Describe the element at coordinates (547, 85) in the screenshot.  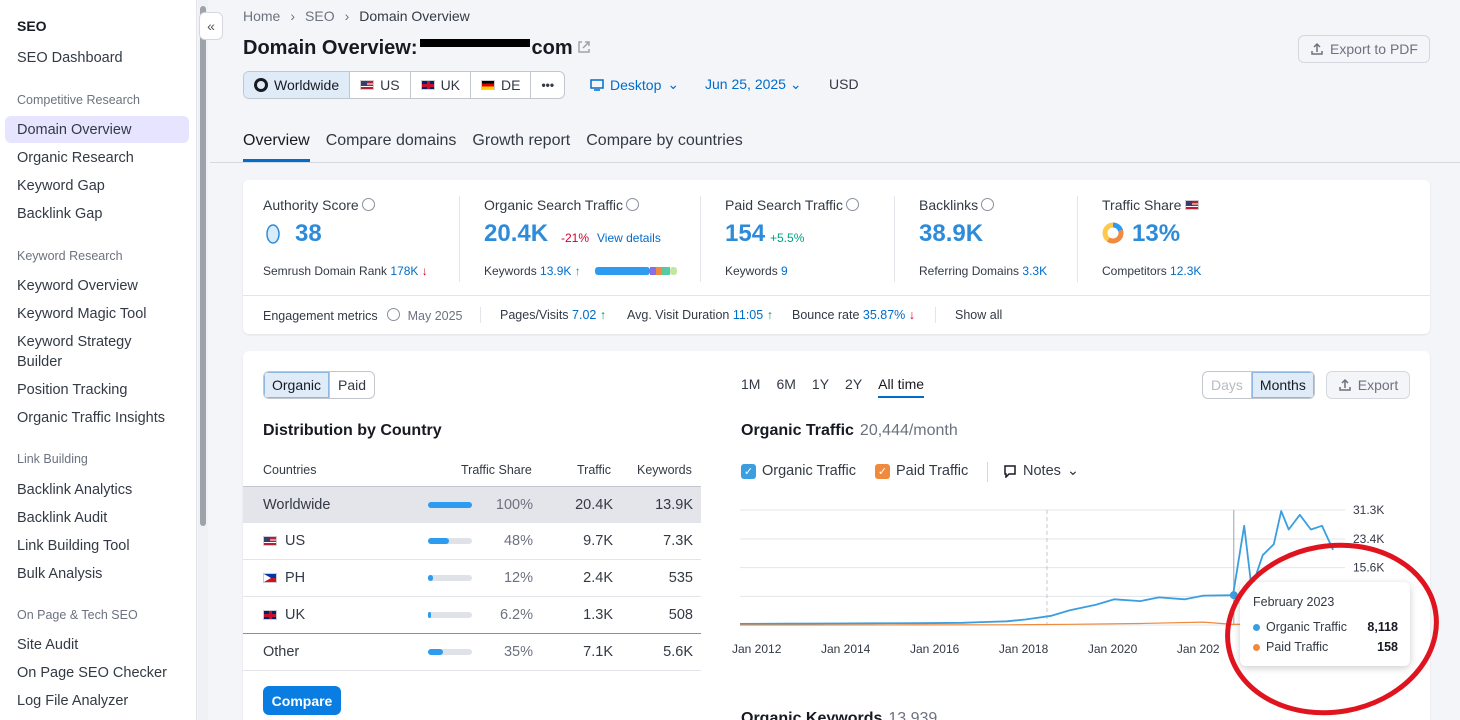
I see `db-more-button: •••` at that location.